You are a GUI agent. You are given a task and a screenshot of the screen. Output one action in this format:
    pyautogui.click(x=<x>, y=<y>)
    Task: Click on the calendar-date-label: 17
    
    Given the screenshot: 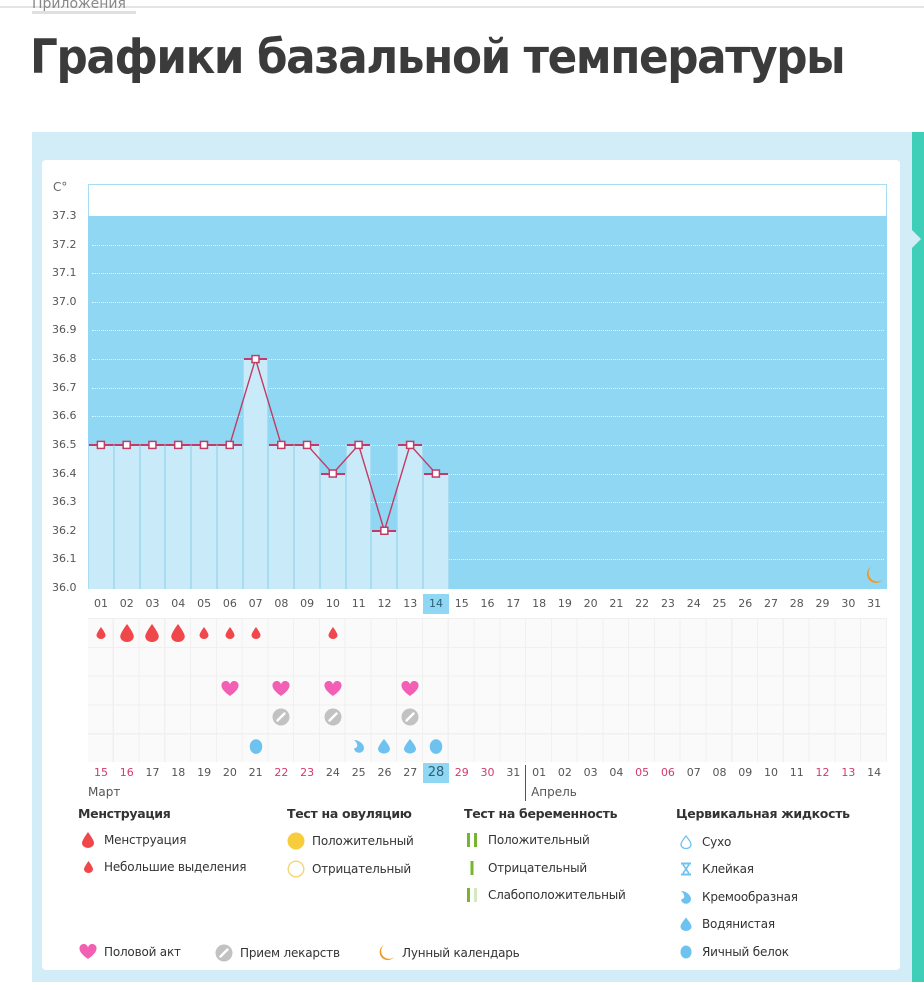 What is the action you would take?
    pyautogui.click(x=152, y=772)
    